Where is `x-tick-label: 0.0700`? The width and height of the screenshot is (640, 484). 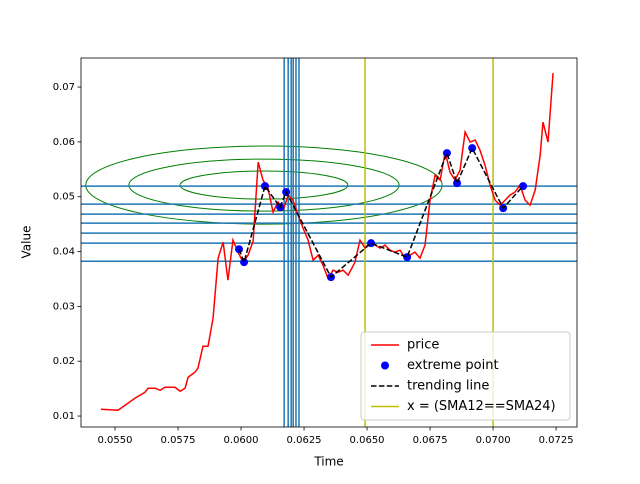
x-tick-label: 0.0700 is located at coordinates (493, 440).